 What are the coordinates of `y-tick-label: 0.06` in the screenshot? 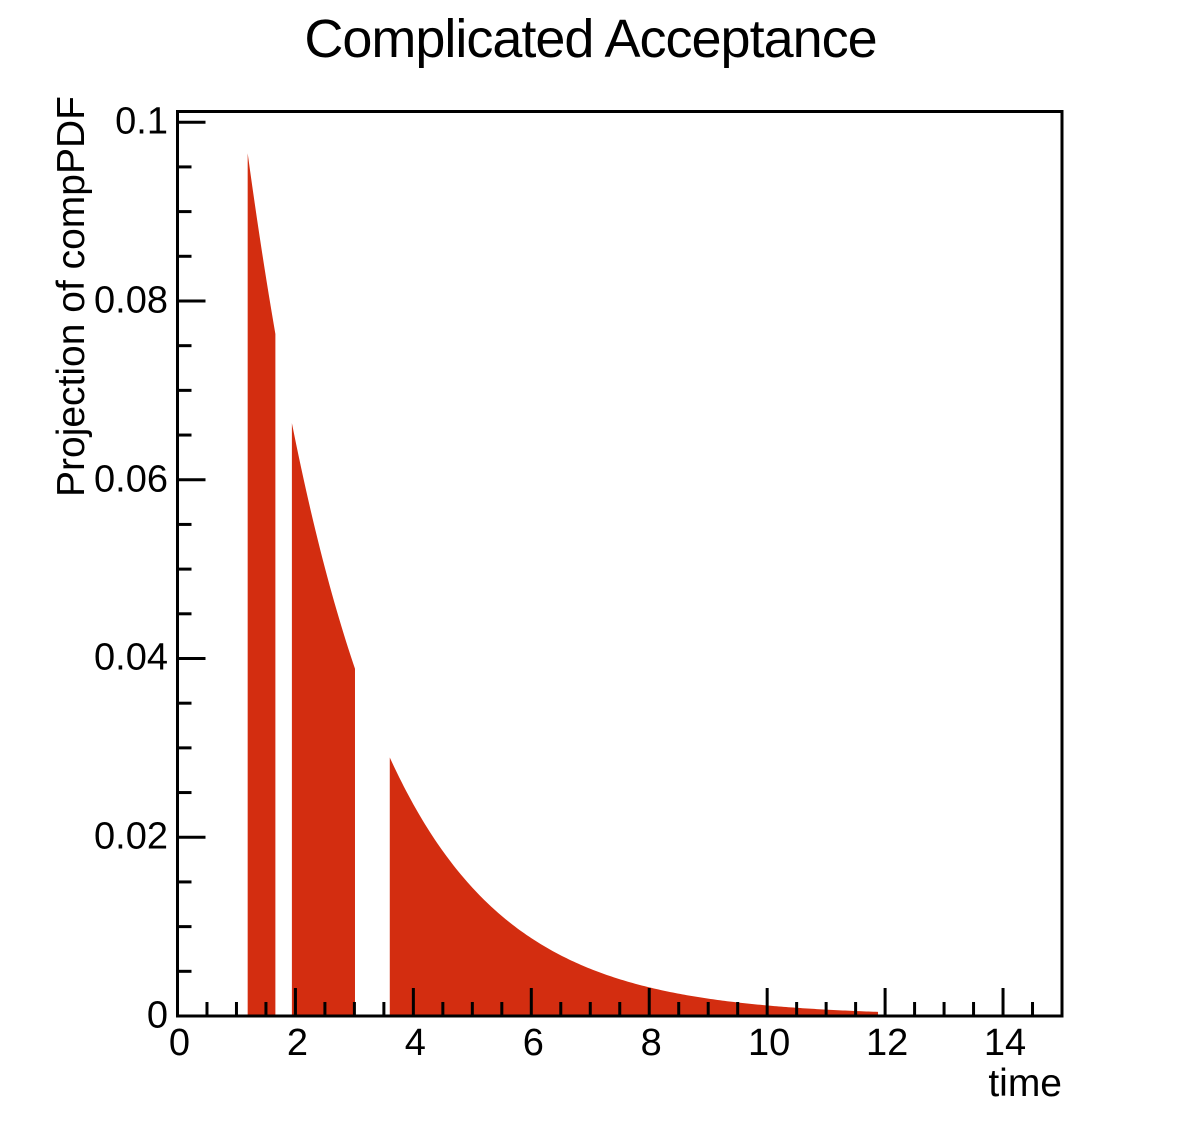 It's located at (131, 479).